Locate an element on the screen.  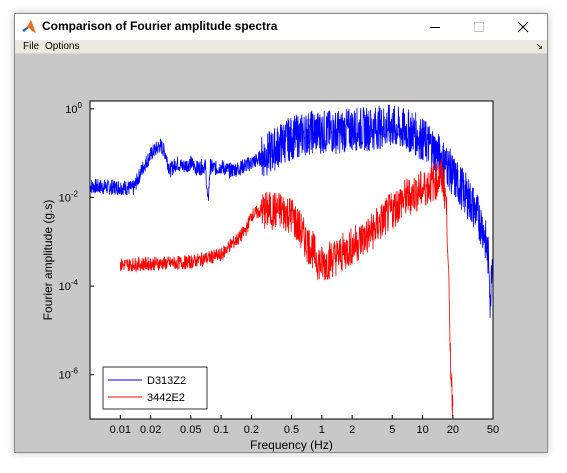
minimize-button is located at coordinates (435, 27).